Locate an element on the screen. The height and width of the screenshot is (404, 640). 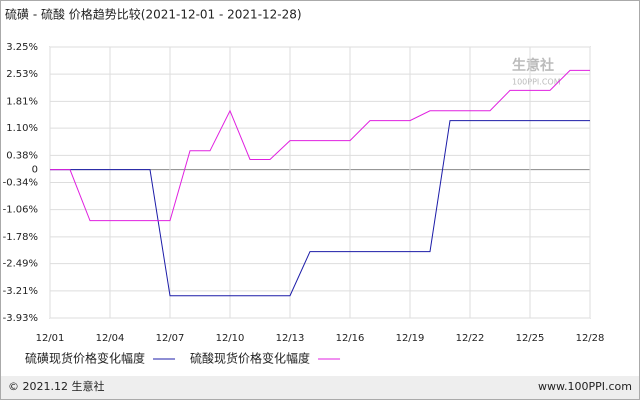
x-tick-label: 12/01 is located at coordinates (50, 338).